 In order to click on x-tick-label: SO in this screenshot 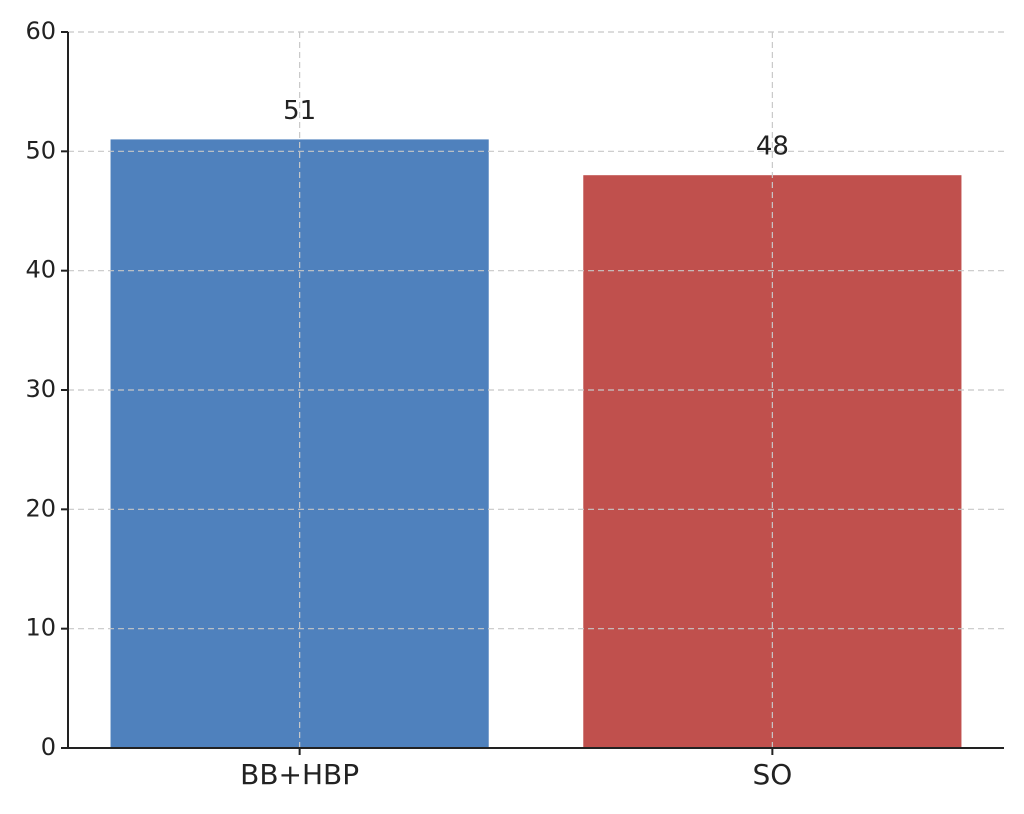, I will do `click(772, 774)`.